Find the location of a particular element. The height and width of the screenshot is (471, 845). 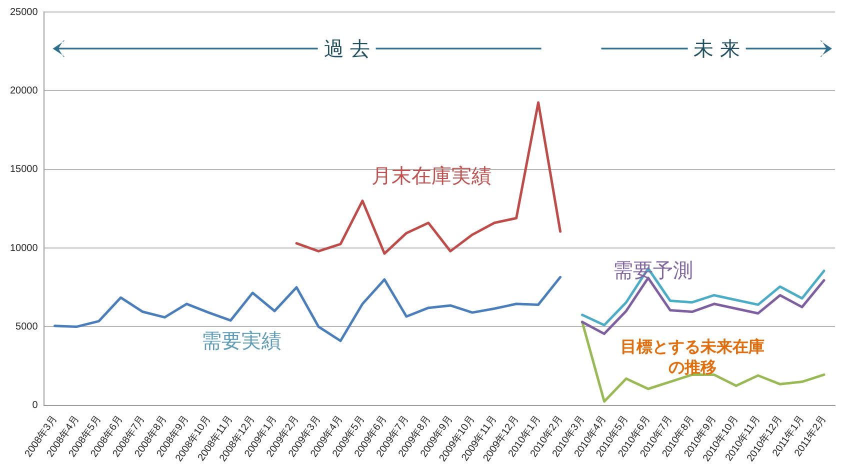

annotation: 未 来 is located at coordinates (716, 48).